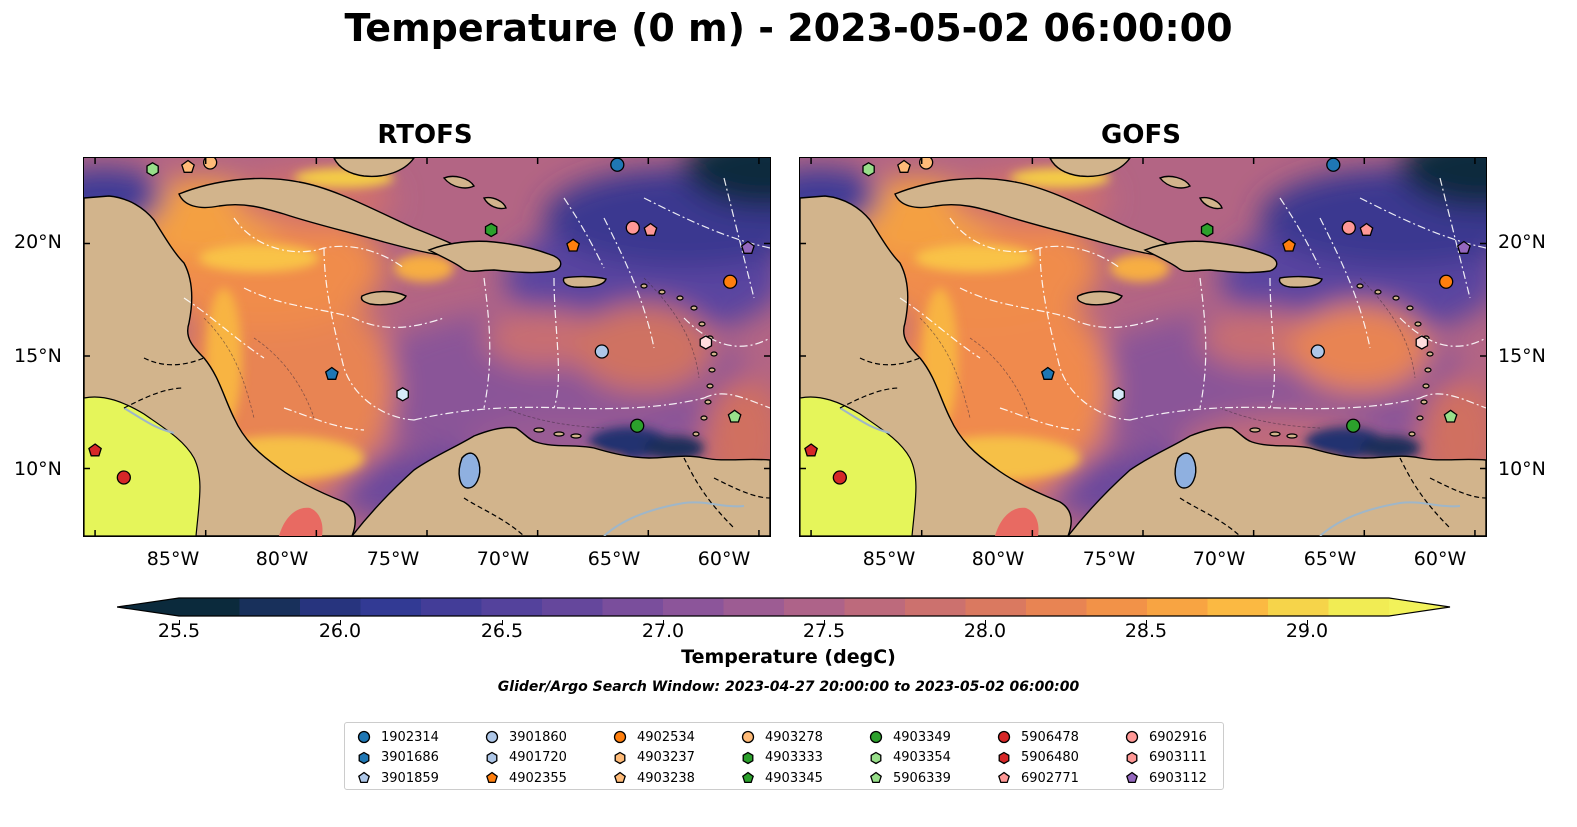 This screenshot has height=827, width=1577. I want to click on river, so click(865, 420).